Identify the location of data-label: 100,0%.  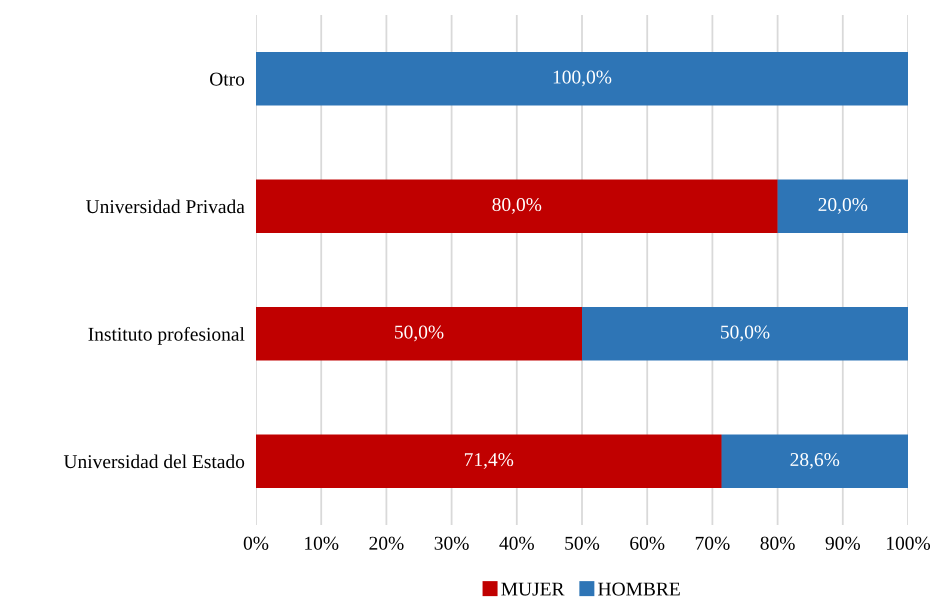
(583, 78).